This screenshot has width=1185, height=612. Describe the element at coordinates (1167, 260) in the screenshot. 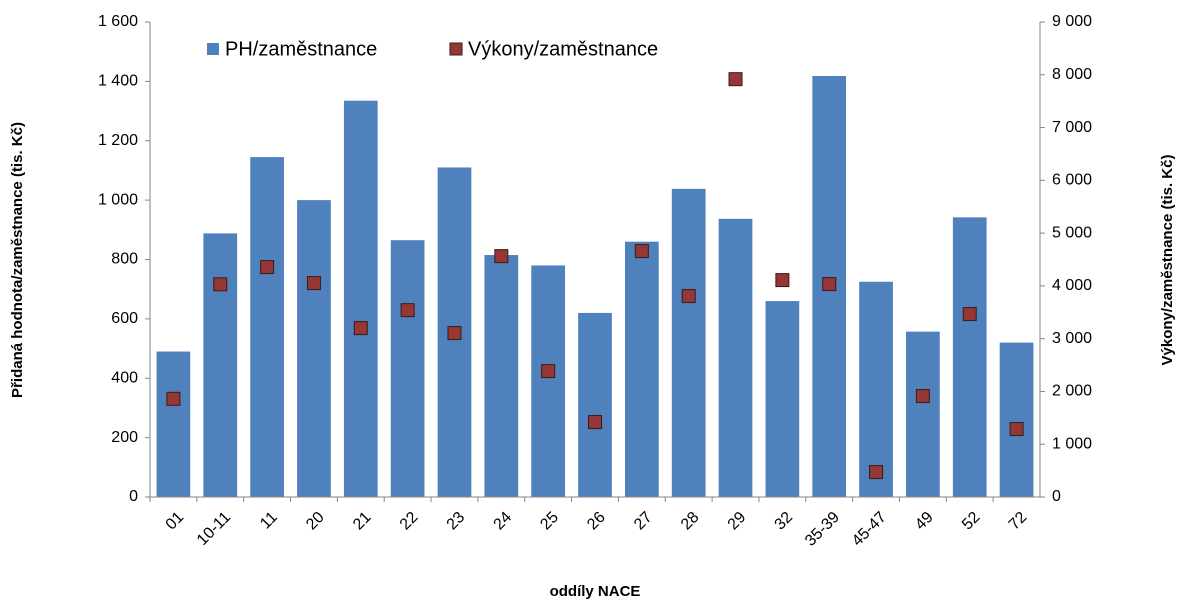

I see `y2-axis-title: Výkony/zaměstnance (tis. Kč)` at that location.